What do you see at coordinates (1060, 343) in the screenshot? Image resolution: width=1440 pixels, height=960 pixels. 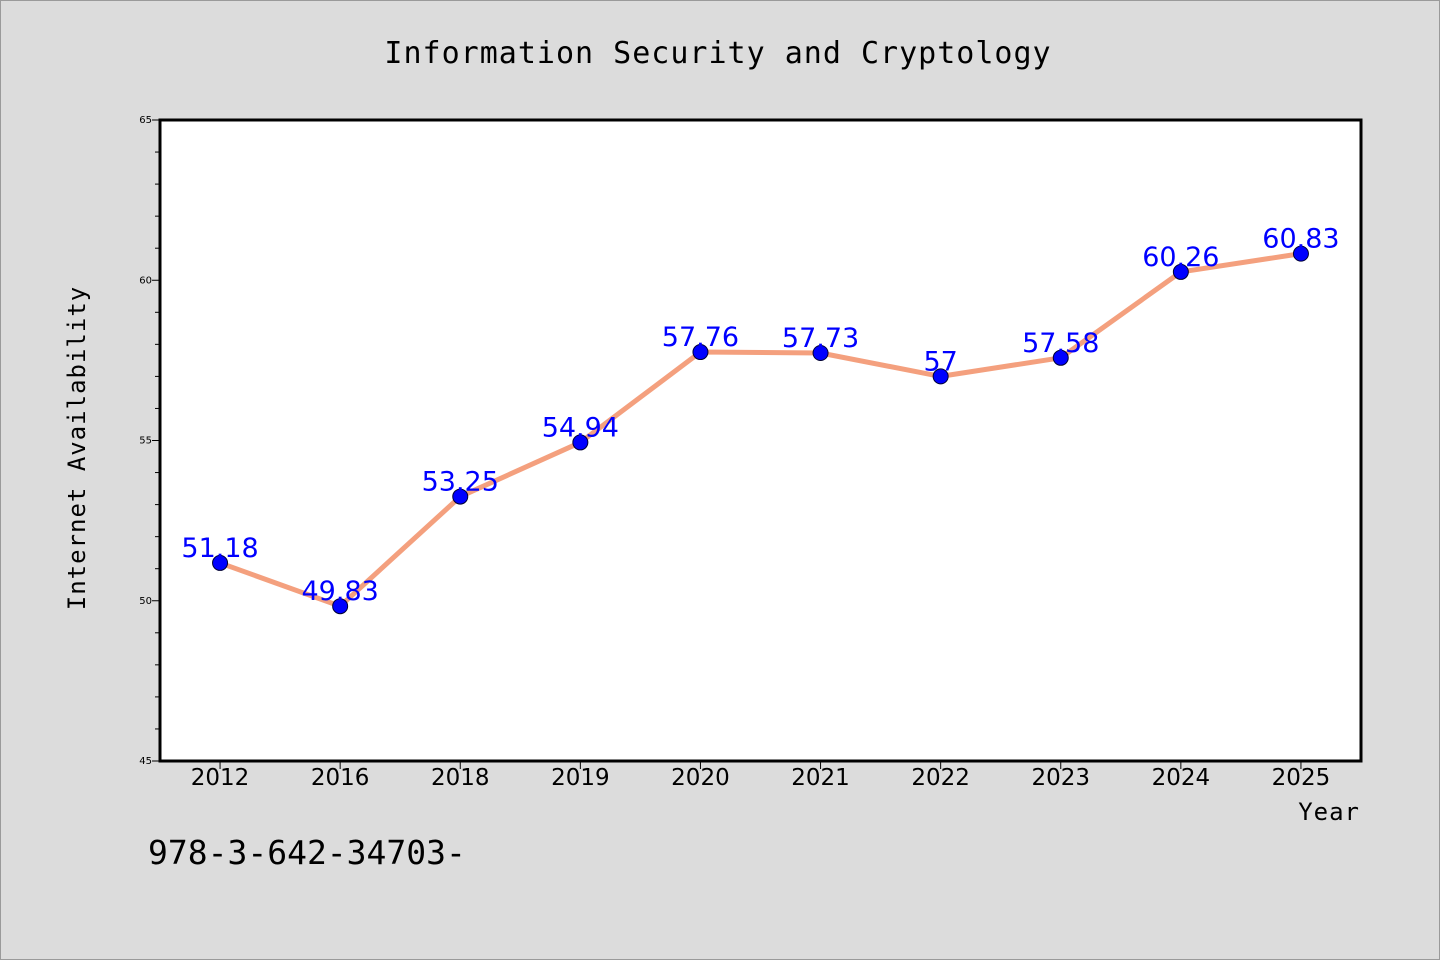 I see `data-label: 57.58` at bounding box center [1060, 343].